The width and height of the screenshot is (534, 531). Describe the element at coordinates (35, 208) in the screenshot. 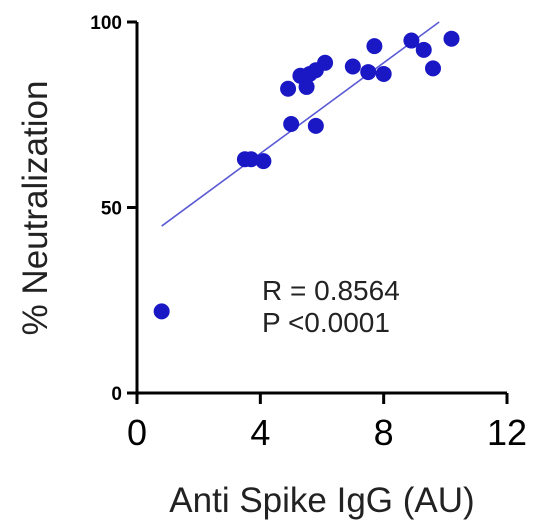

I see `y-axis-title: % Neutralization` at that location.